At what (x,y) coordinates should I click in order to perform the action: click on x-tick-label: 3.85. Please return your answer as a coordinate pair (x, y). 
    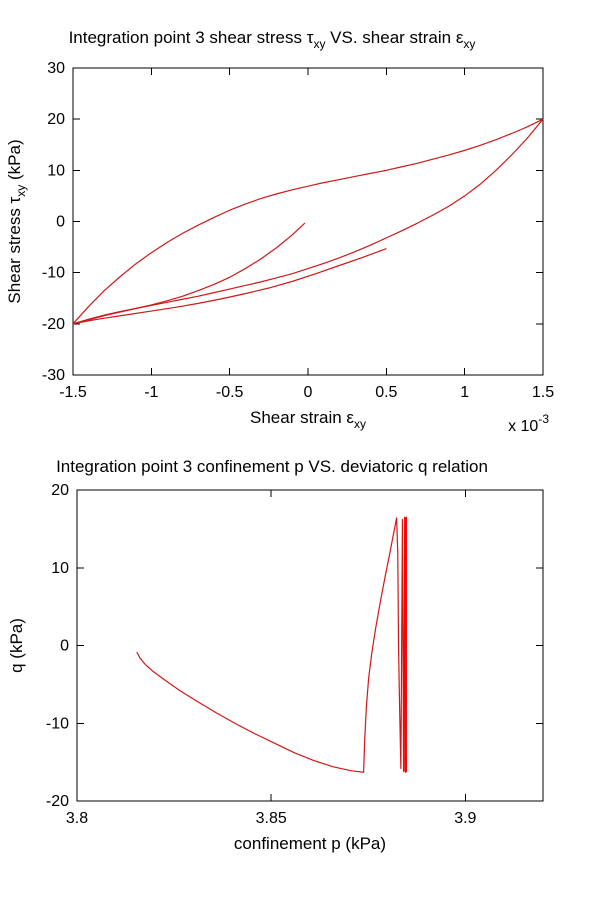
    Looking at the image, I should click on (271, 818).